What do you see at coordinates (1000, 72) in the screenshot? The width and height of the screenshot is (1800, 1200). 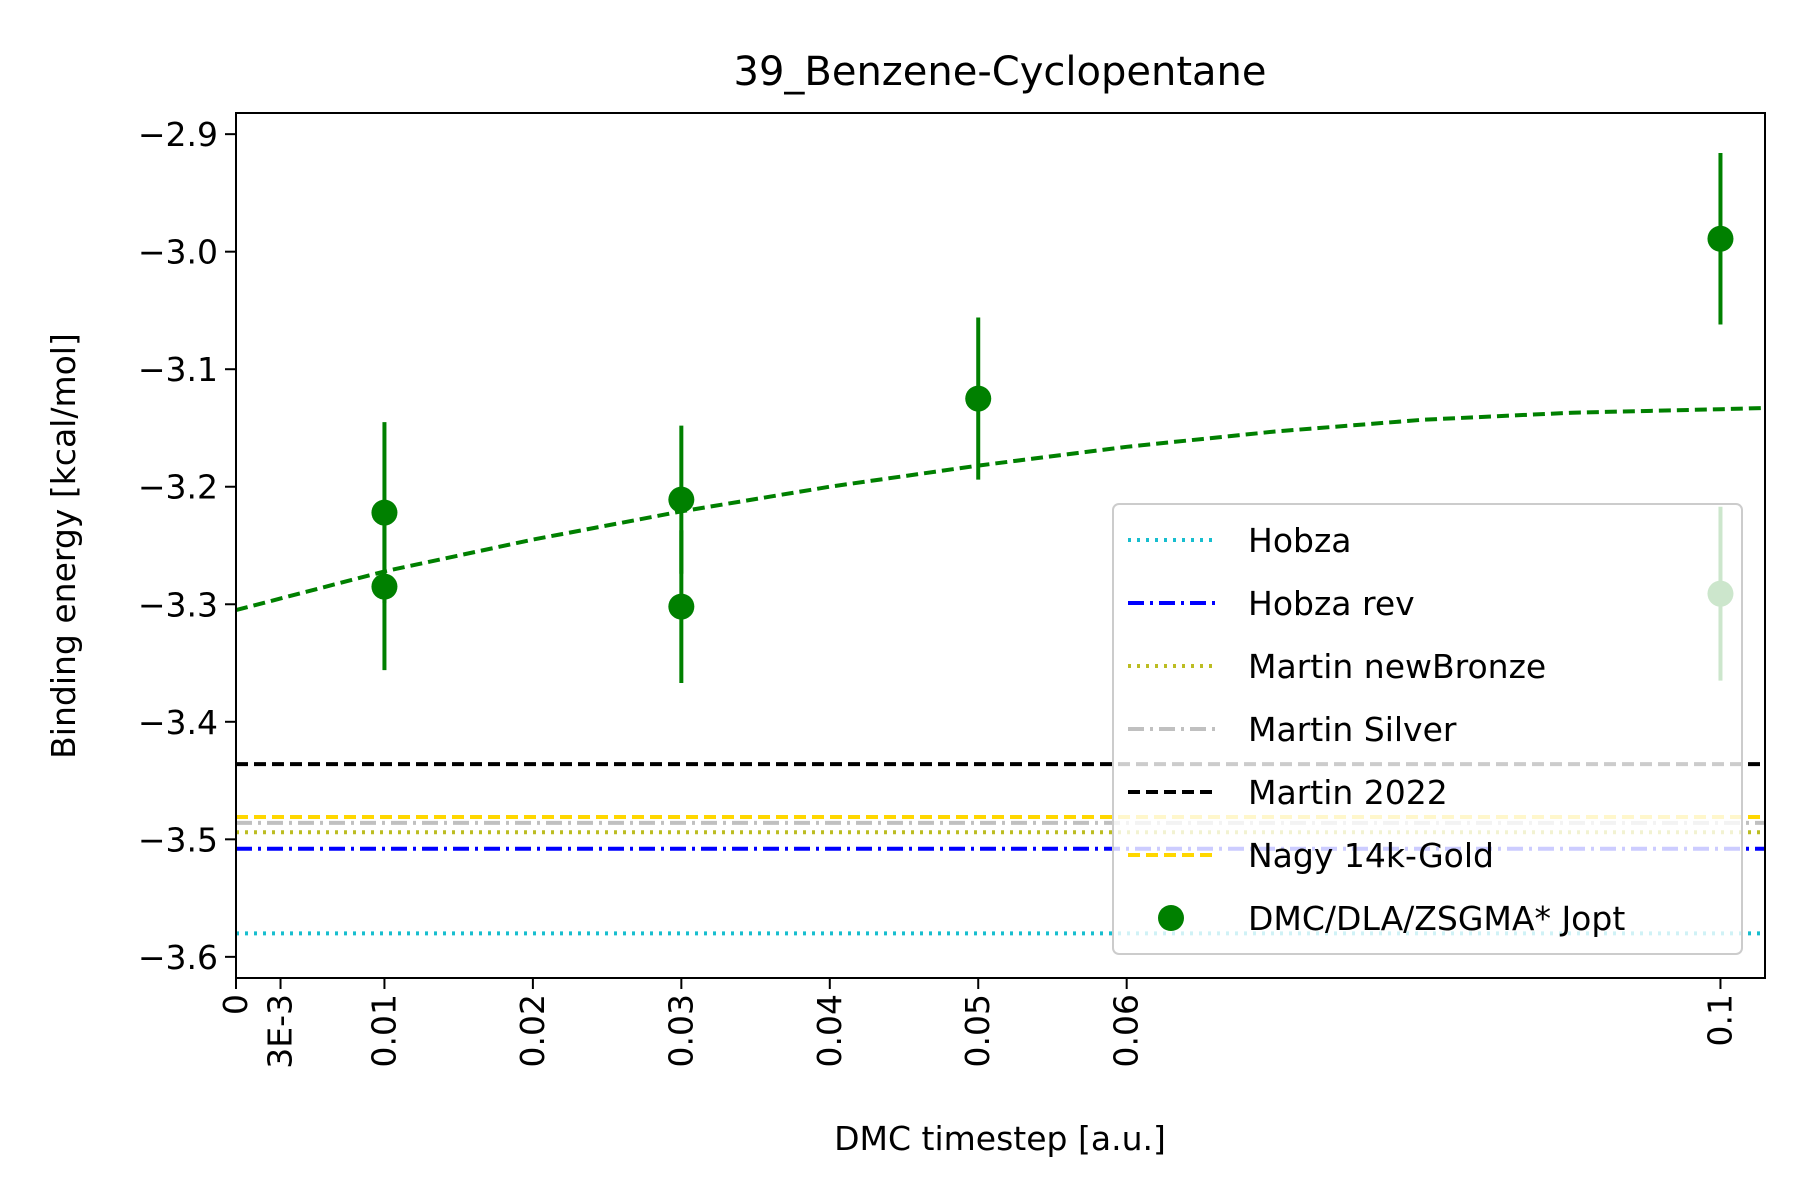 I see `chart-title: 39_Benzene-Cyclopentane` at bounding box center [1000, 72].